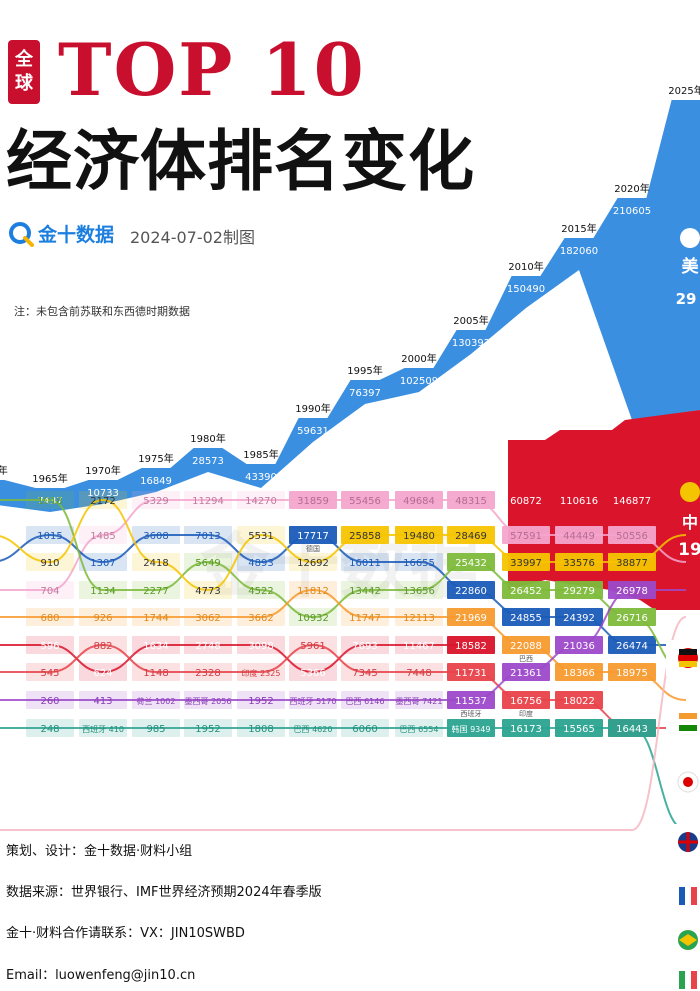 This screenshot has height=991, width=700. What do you see at coordinates (526, 729) in the screenshot?
I see `data-label: 16173` at bounding box center [526, 729].